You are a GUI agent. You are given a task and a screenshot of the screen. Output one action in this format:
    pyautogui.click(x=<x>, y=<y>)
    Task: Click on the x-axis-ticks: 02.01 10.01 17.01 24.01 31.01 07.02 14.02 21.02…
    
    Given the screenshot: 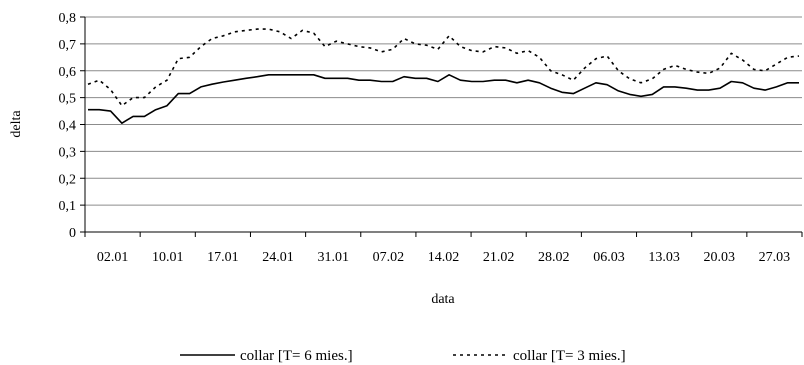 What is the action you would take?
    pyautogui.click(x=443, y=248)
    